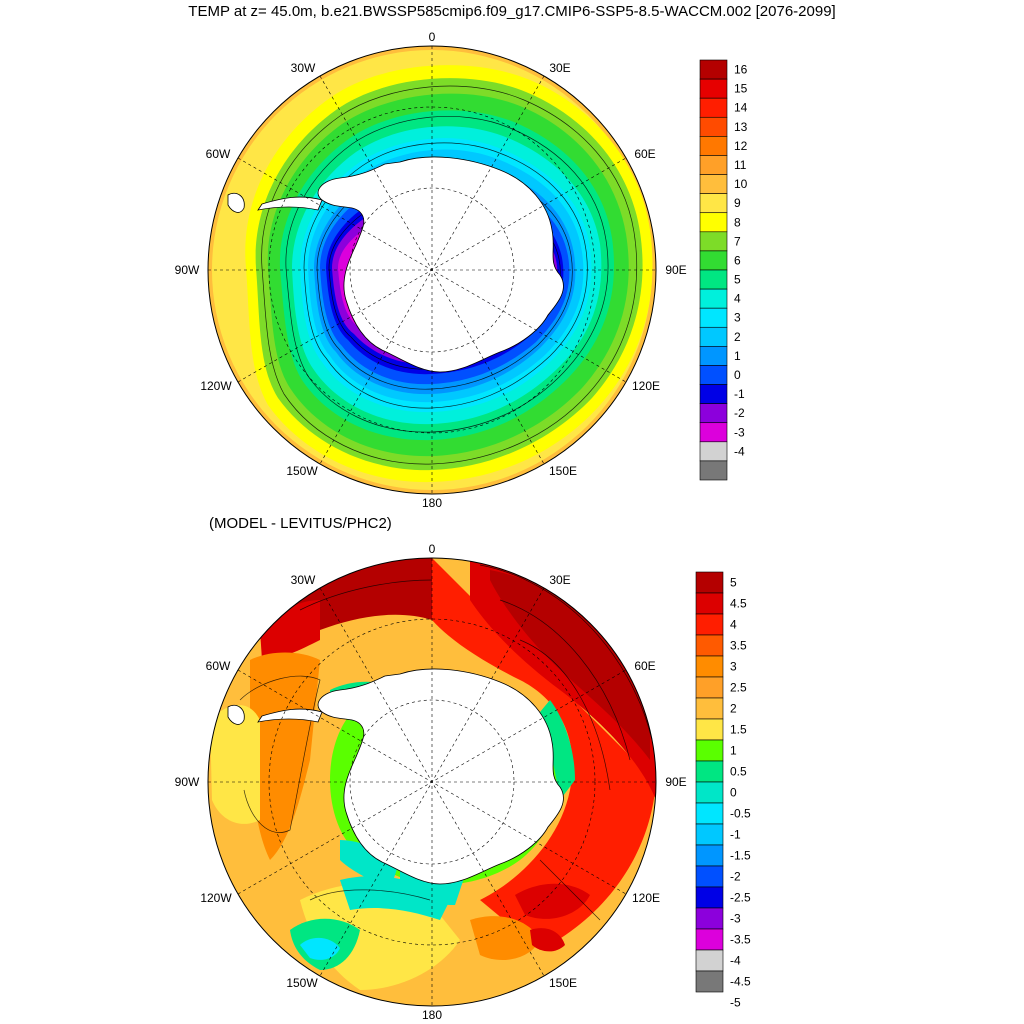  Describe the element at coordinates (740, 940) in the screenshot. I see `colorbar-tick-label: -3.5` at that location.